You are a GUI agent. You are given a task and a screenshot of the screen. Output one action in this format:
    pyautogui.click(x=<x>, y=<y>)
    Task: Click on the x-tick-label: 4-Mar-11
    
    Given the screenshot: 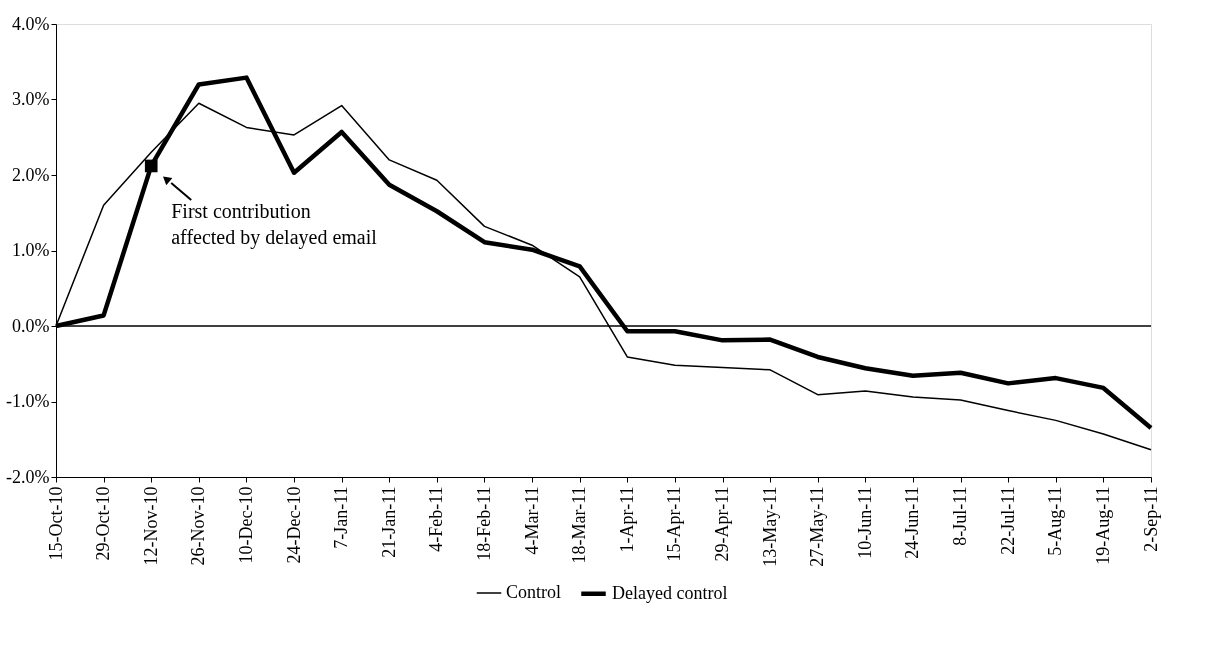 What is the action you would take?
    pyautogui.click(x=531, y=520)
    